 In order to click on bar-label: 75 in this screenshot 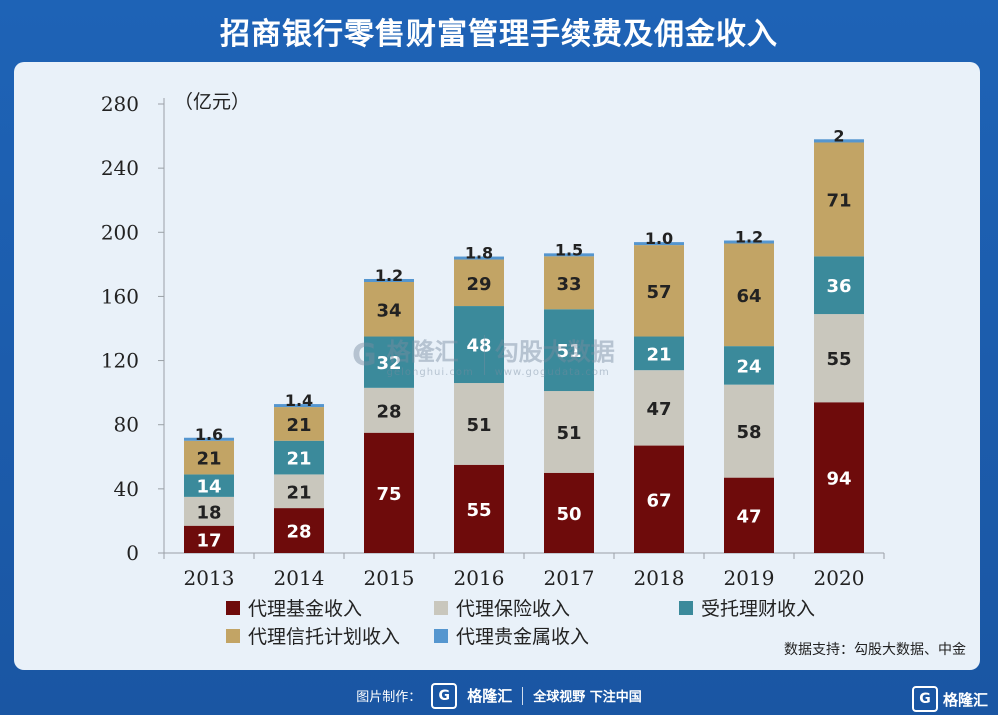, I will do `click(388, 494)`.